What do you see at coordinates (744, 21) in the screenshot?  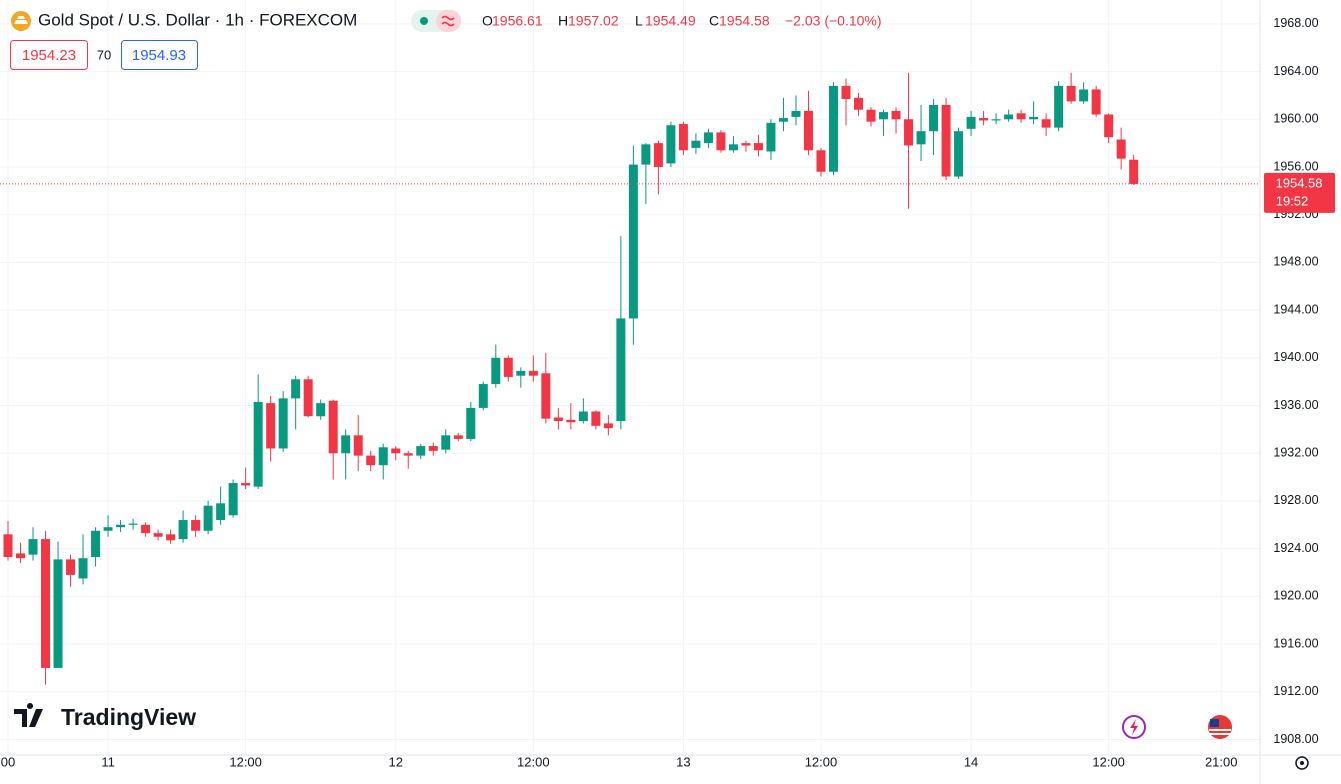 I see `ohlc-value: 1954.58` at bounding box center [744, 21].